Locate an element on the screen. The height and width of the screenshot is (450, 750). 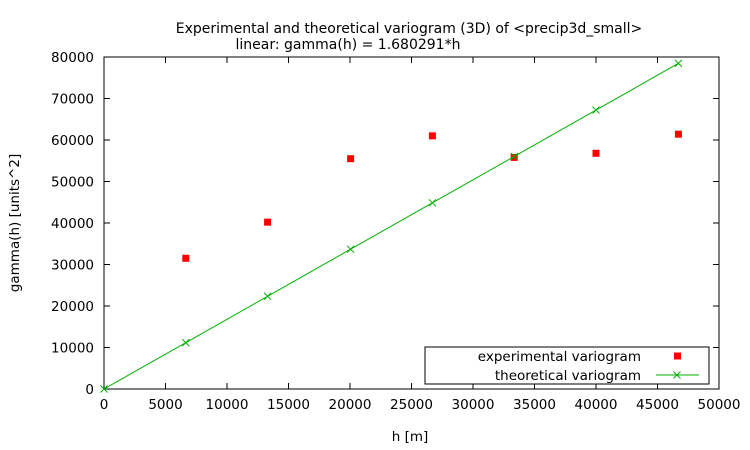
x-tick-label: 10000 is located at coordinates (227, 405).